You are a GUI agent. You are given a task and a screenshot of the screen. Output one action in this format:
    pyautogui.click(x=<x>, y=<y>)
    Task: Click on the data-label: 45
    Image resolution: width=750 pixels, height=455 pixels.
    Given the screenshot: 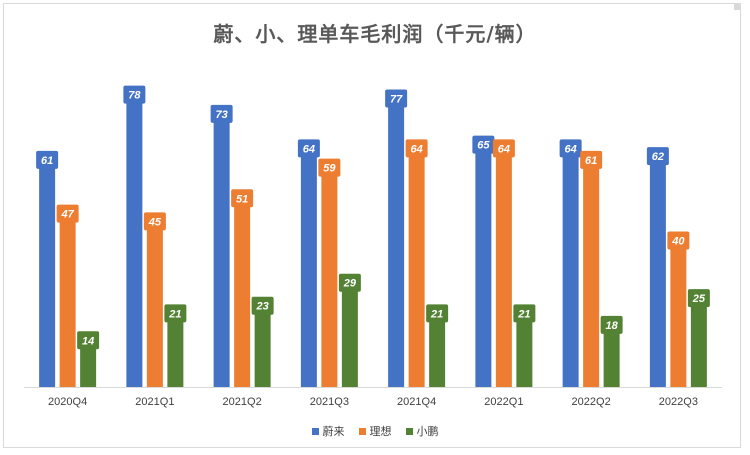 What is the action you would take?
    pyautogui.click(x=155, y=222)
    